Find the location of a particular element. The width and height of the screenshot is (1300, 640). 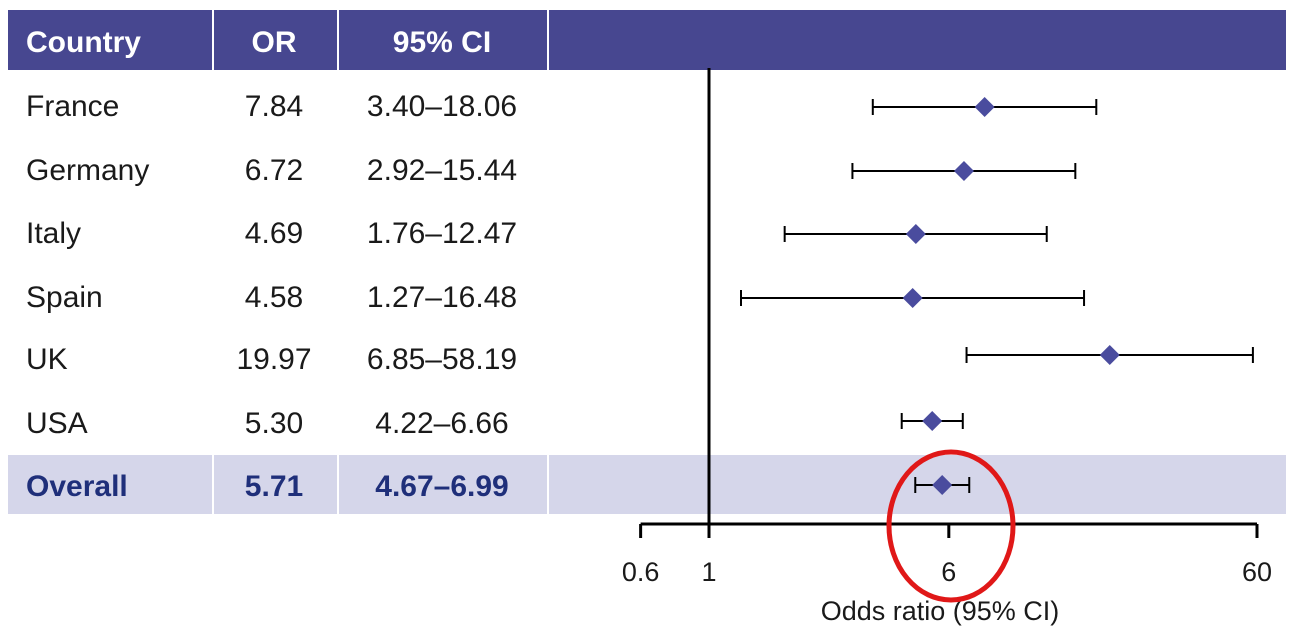

row-or: 4.69 is located at coordinates (274, 233).